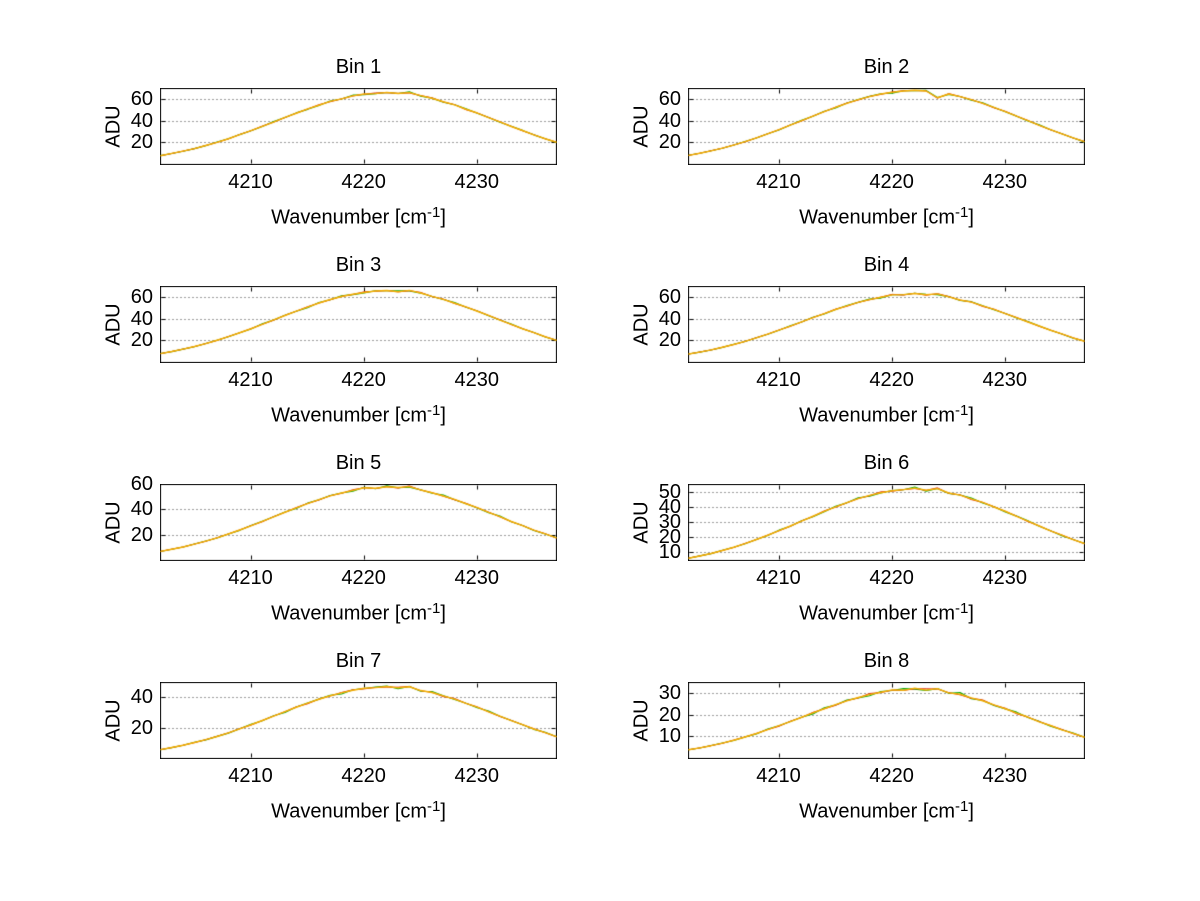 The height and width of the screenshot is (901, 1200). I want to click on subplot-title: Bin 5, so click(358, 463).